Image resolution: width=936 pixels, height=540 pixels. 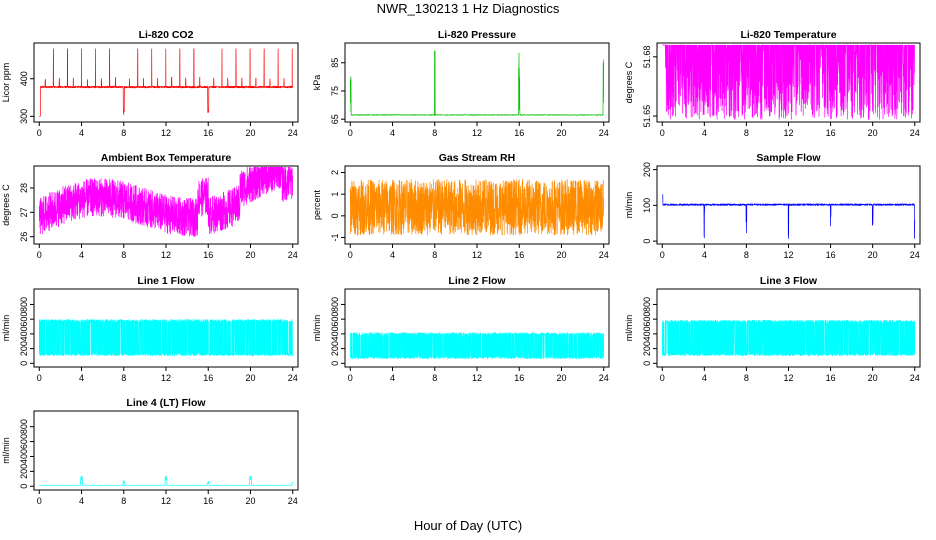 I want to click on panel-frame, so click(x=477, y=82).